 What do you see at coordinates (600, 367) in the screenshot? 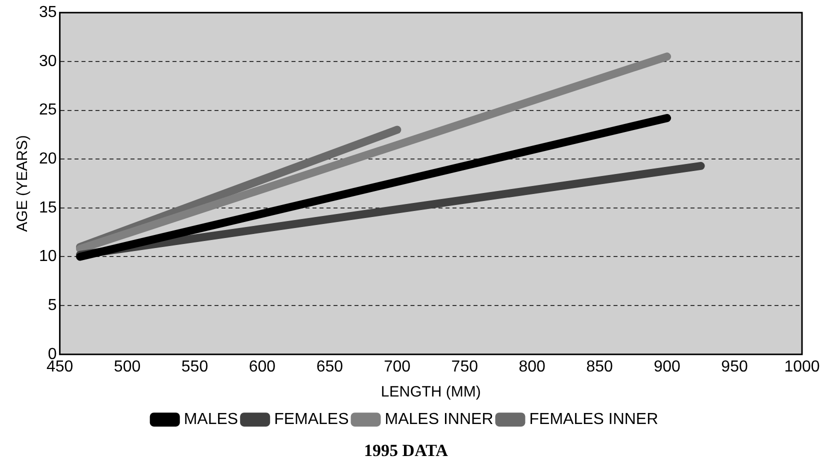
I see `x-tick-label: 850` at bounding box center [600, 367].